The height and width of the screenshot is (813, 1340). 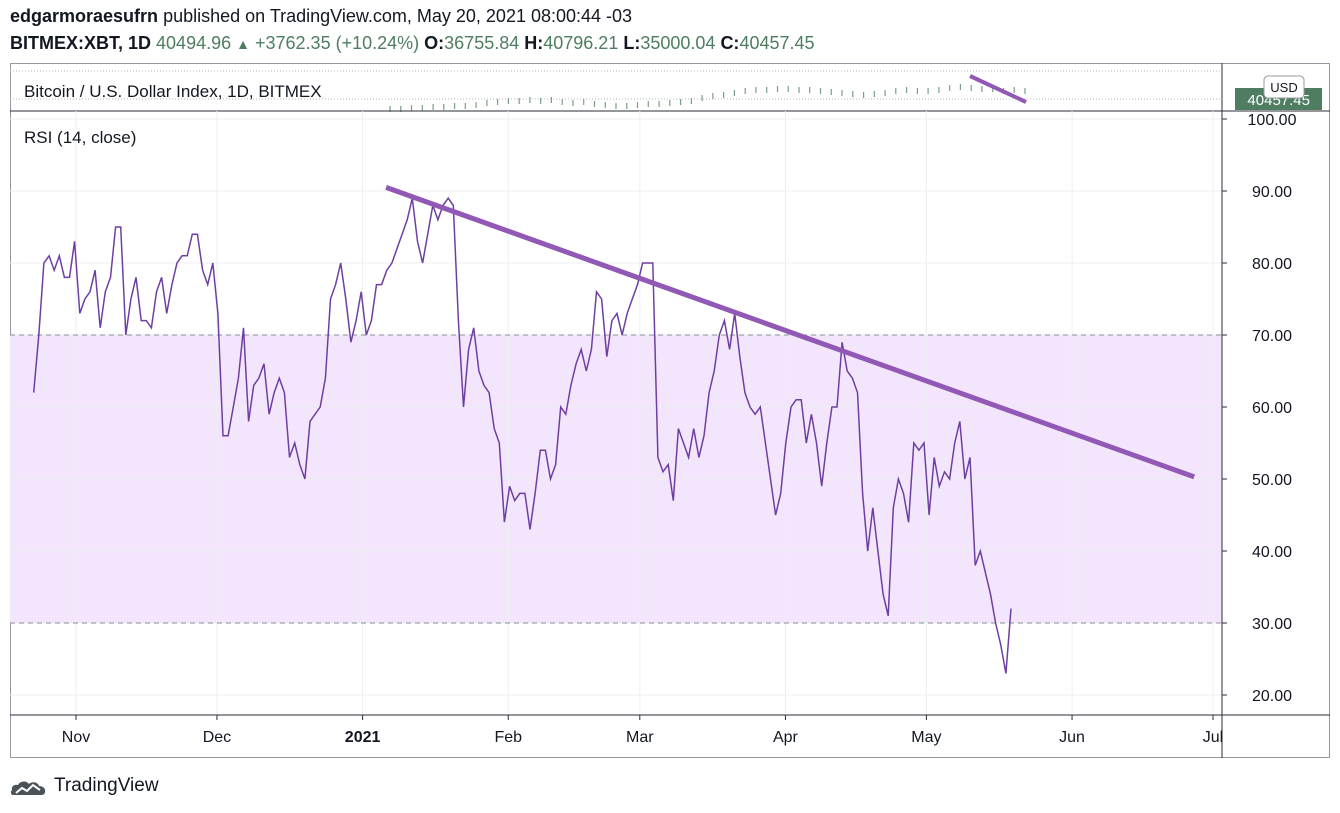 What do you see at coordinates (1272, 264) in the screenshot?
I see `y-tick-label: 80.00` at bounding box center [1272, 264].